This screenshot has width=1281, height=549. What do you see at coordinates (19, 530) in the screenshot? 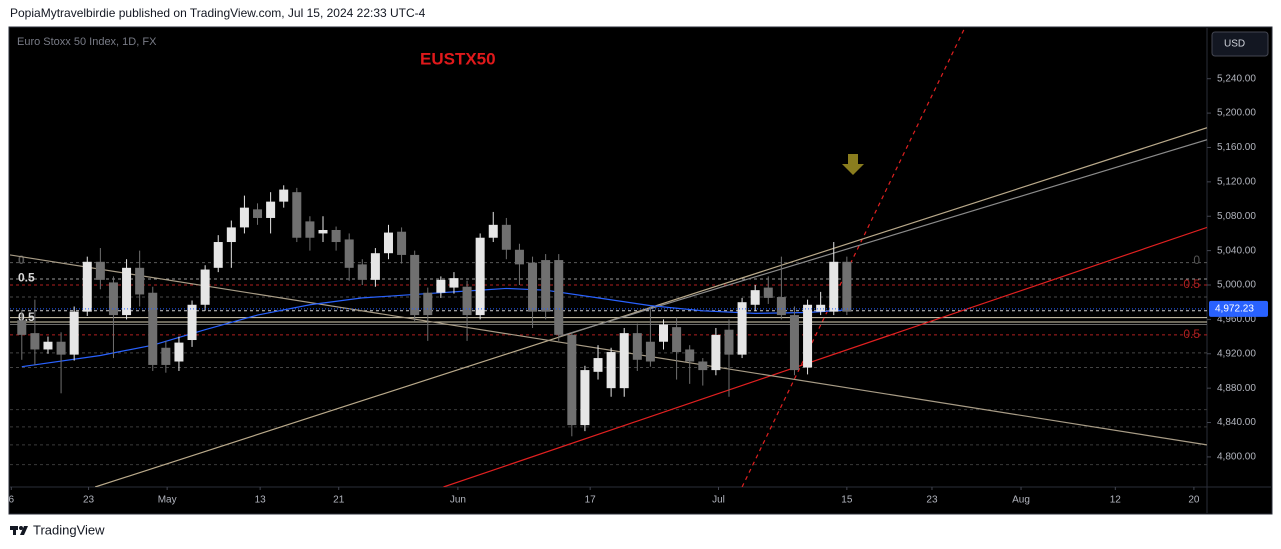
I see `tradingview-logo` at bounding box center [19, 530].